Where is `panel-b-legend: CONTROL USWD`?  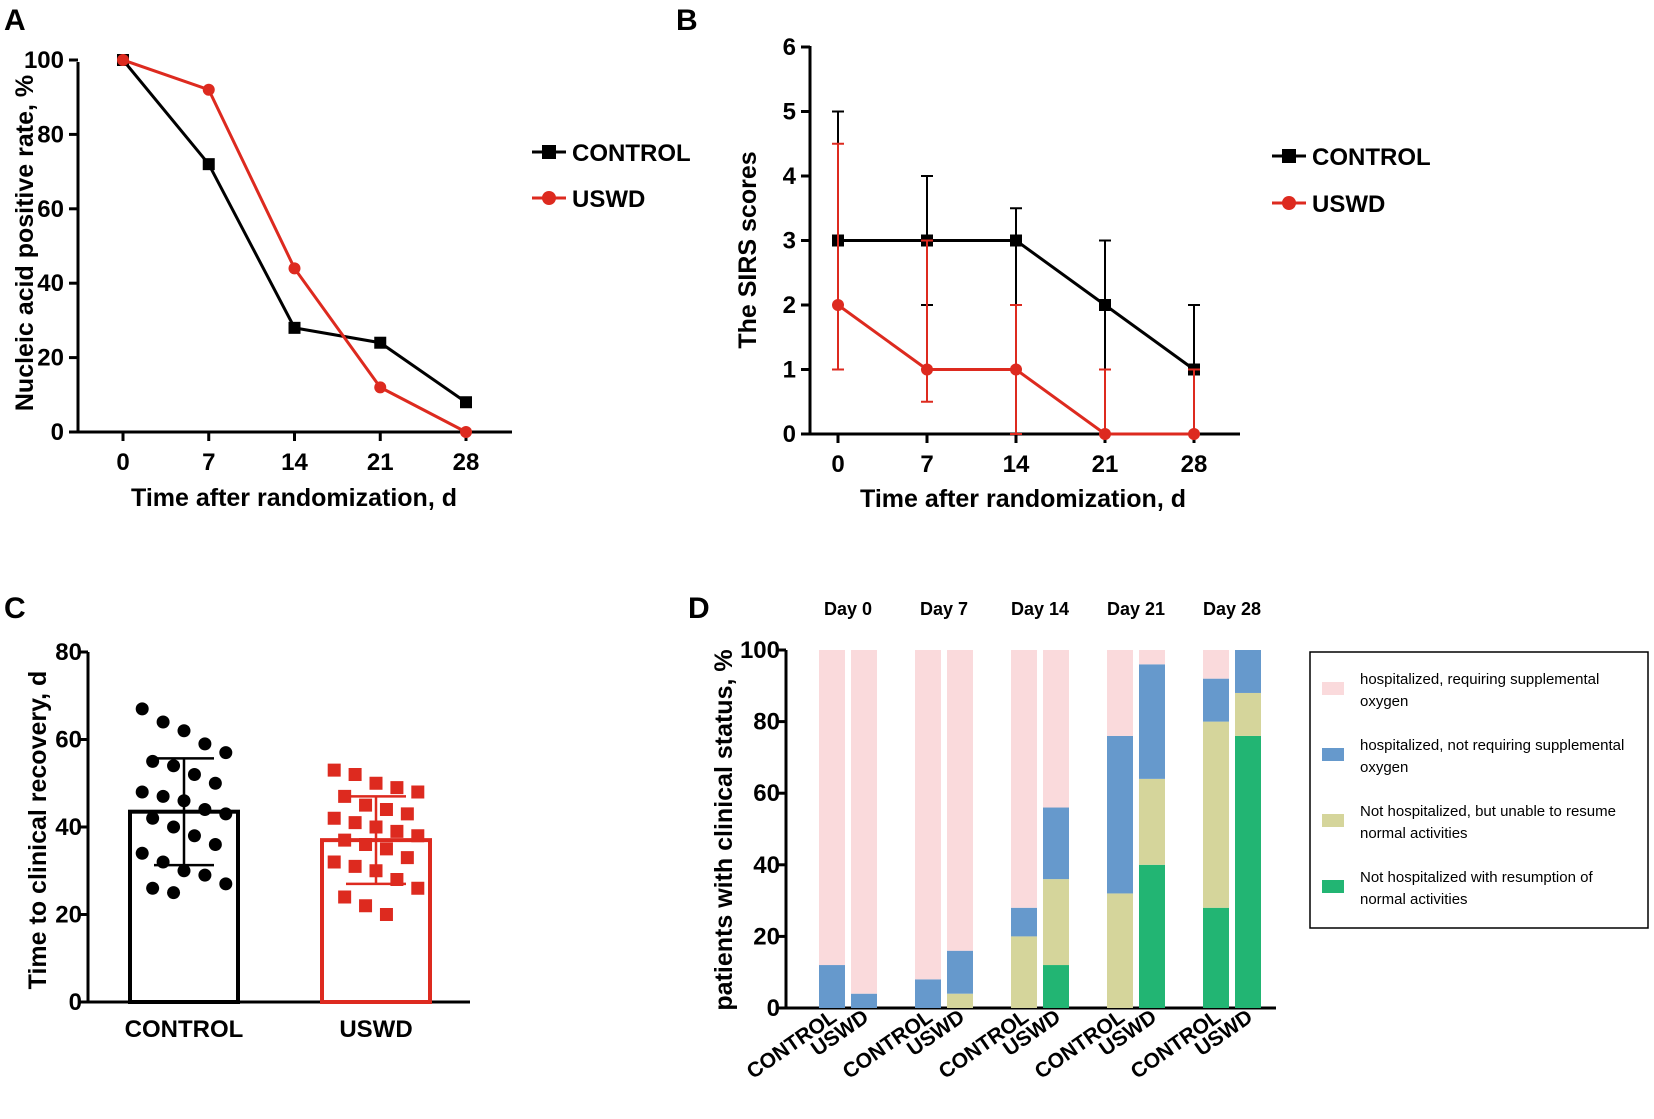 panel-b-legend: CONTROL USWD is located at coordinates (1351, 181).